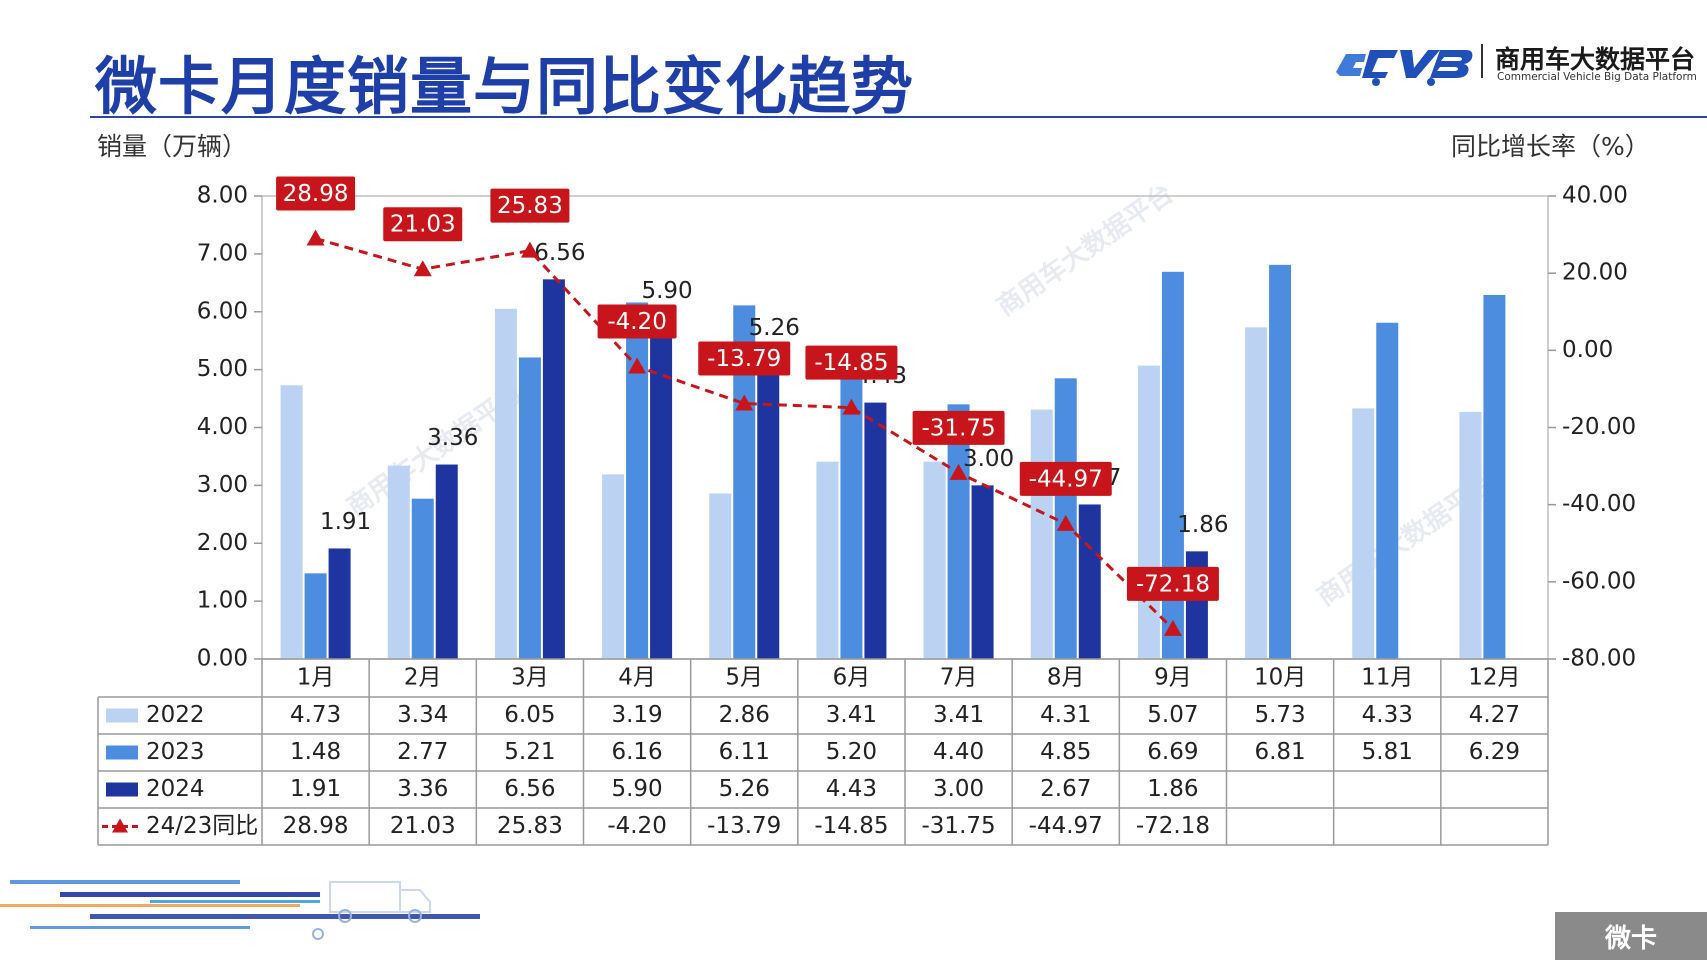 Image resolution: width=1707 pixels, height=960 pixels. Describe the element at coordinates (222, 253) in the screenshot. I see `left-tick-label: 7.00` at that location.